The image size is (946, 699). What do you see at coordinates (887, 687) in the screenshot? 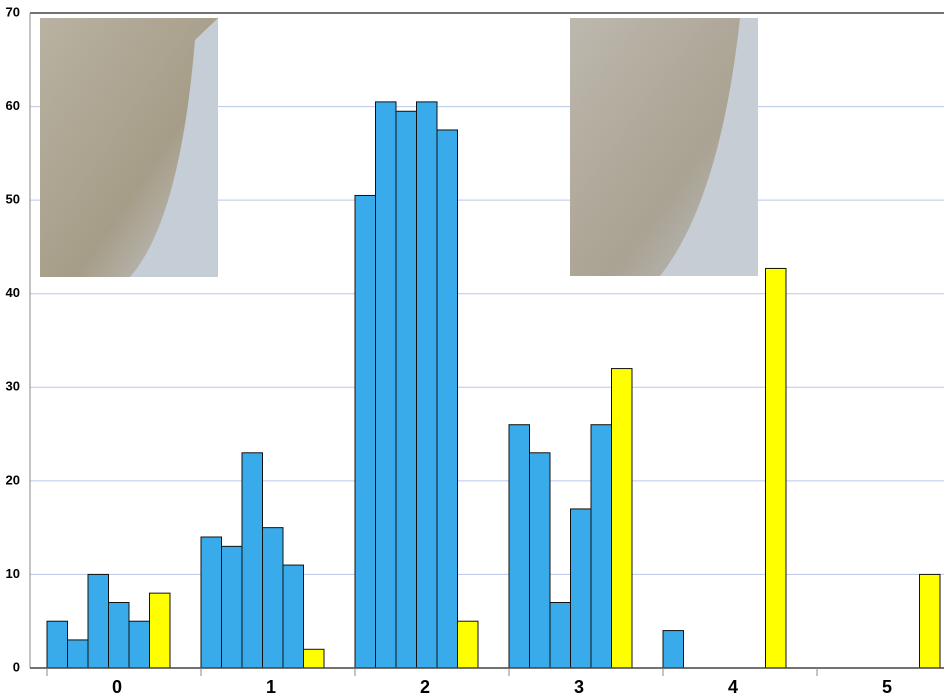
I see `x-tick-label: 5` at bounding box center [887, 687].